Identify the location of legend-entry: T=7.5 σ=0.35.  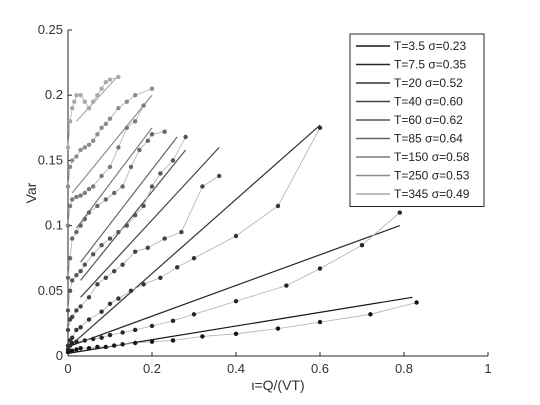
(430, 65).